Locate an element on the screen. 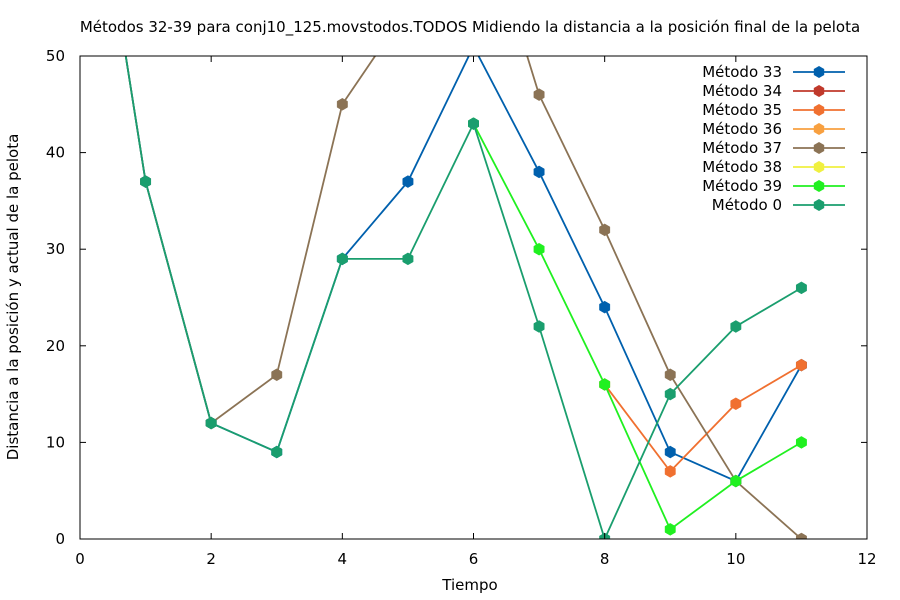 The image size is (900, 600). series-método-35 is located at coordinates (703, 418).